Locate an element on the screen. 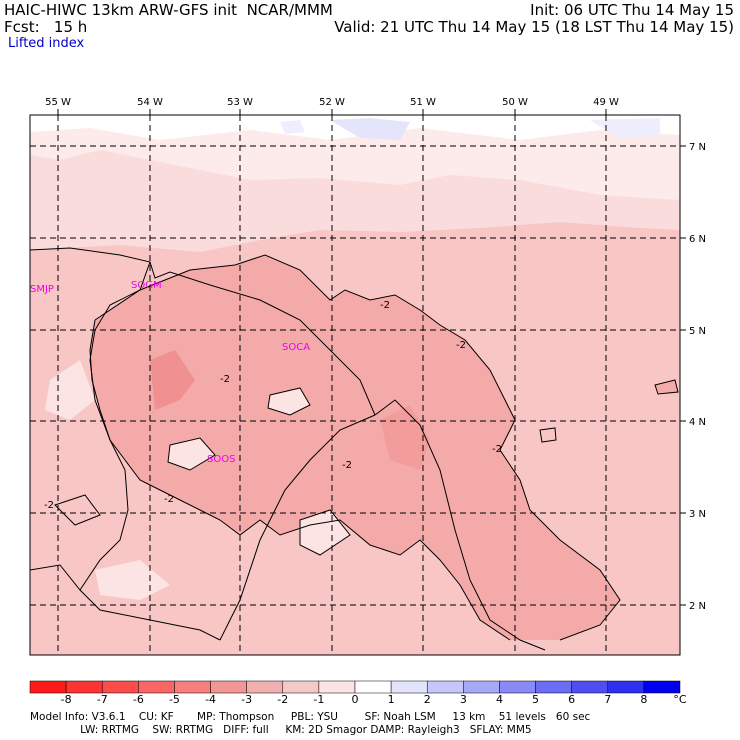 The width and height of the screenshot is (740, 740). colorbar-tick-label: 5 is located at coordinates (536, 699).